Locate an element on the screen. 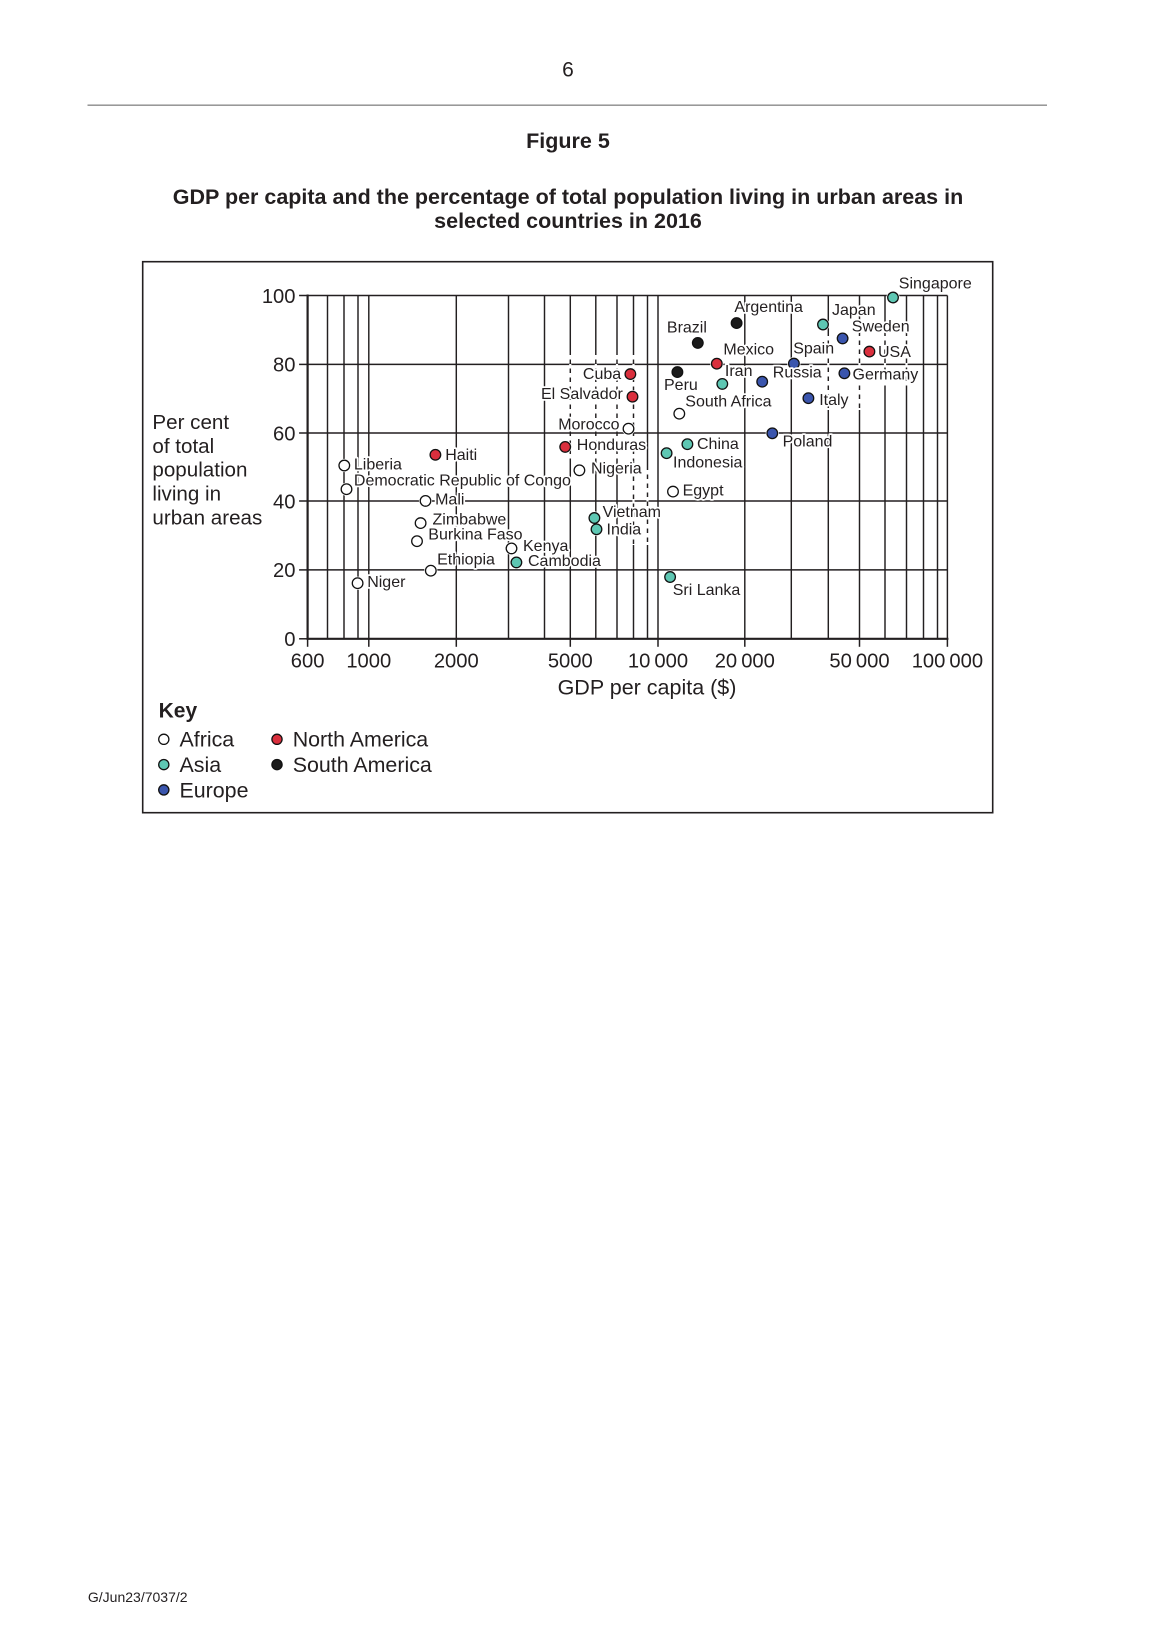  svg-text: 60 is located at coordinates (284, 434).